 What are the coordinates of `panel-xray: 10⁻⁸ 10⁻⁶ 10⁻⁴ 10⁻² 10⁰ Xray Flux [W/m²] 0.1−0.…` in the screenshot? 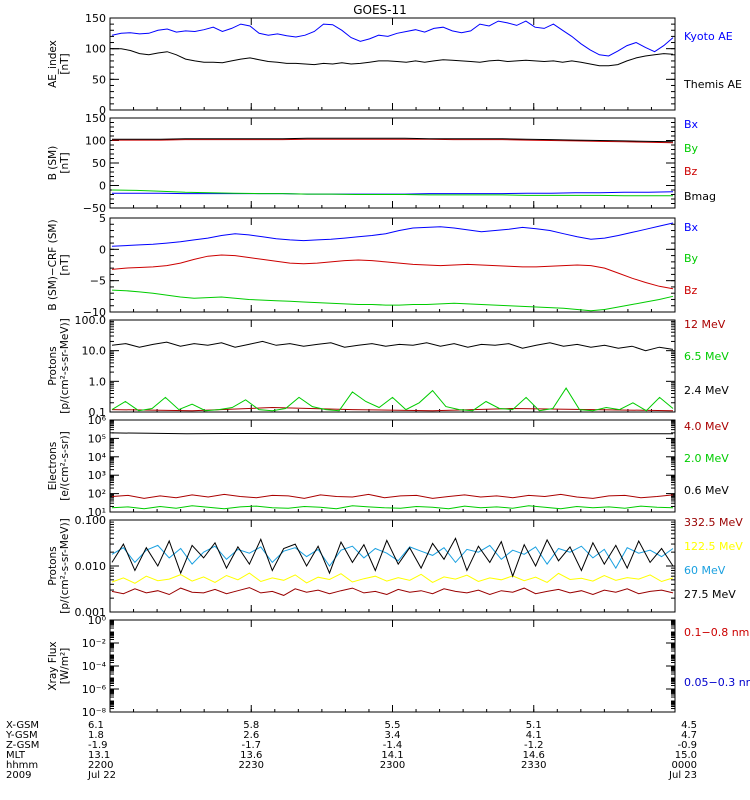 It's located at (398, 666).